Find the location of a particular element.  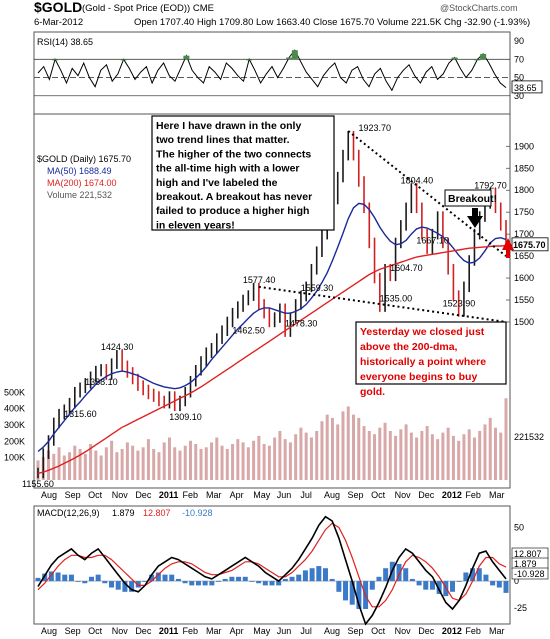

annotation-200dma-line: above the 200-dma, is located at coordinates (409, 347).